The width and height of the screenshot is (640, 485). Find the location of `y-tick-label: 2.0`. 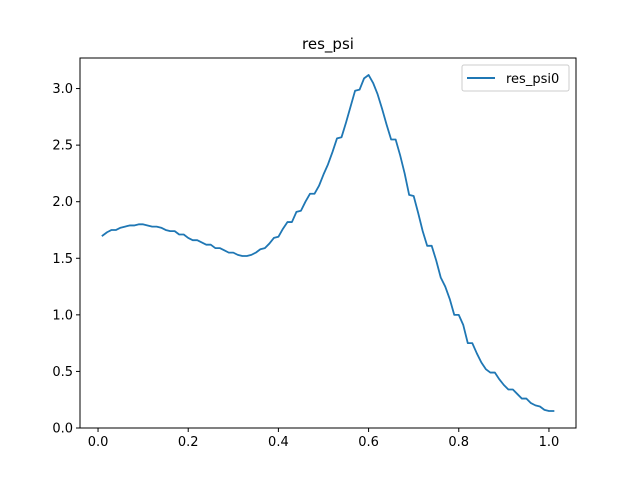

y-tick-label: 2.0 is located at coordinates (62, 202).